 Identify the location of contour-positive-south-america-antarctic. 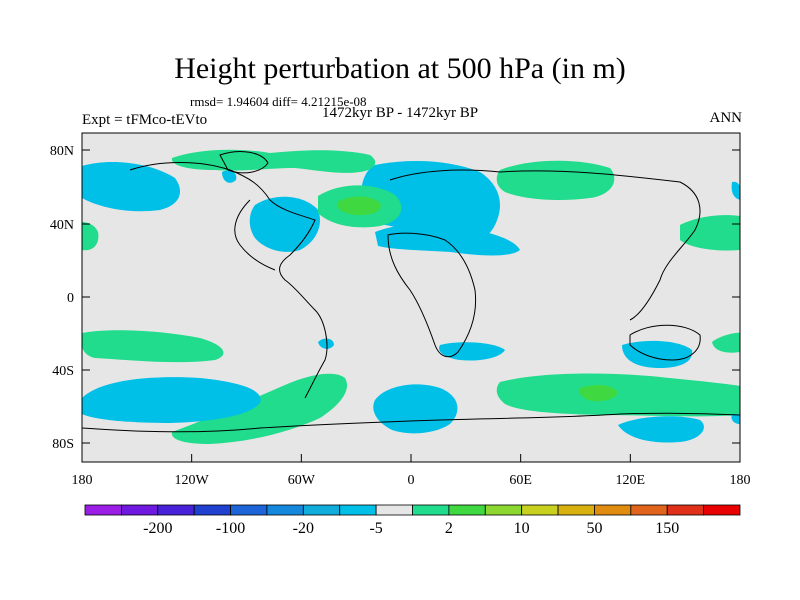
(259, 408).